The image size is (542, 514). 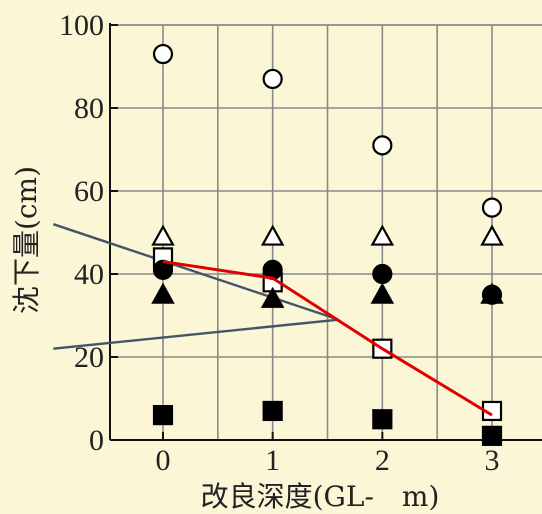 I want to click on y-tick-label-60: 60, so click(x=89, y=191).